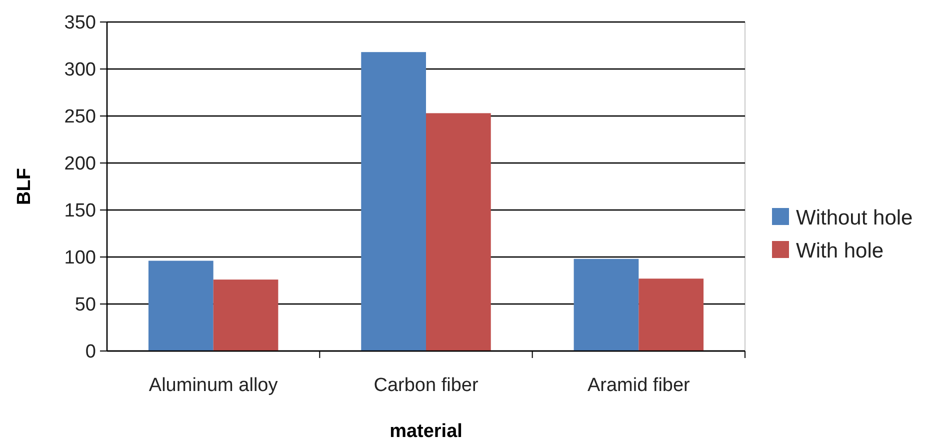 The height and width of the screenshot is (441, 947). I want to click on y-tick-label: 250, so click(80, 117).